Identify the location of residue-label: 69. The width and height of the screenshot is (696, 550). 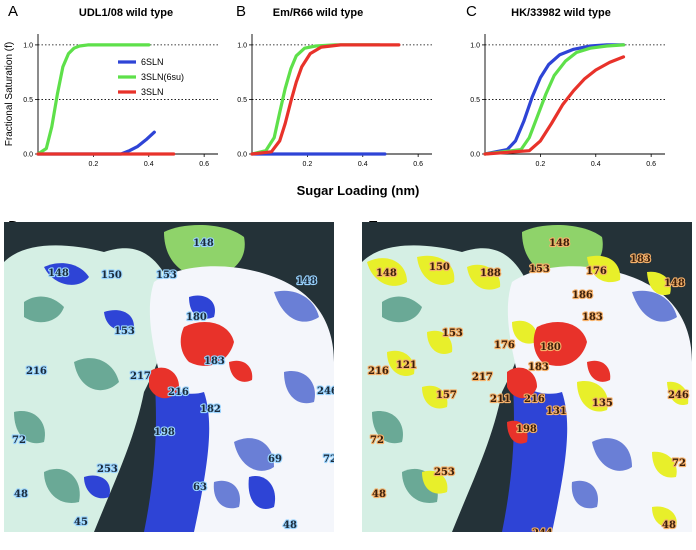
(275, 459).